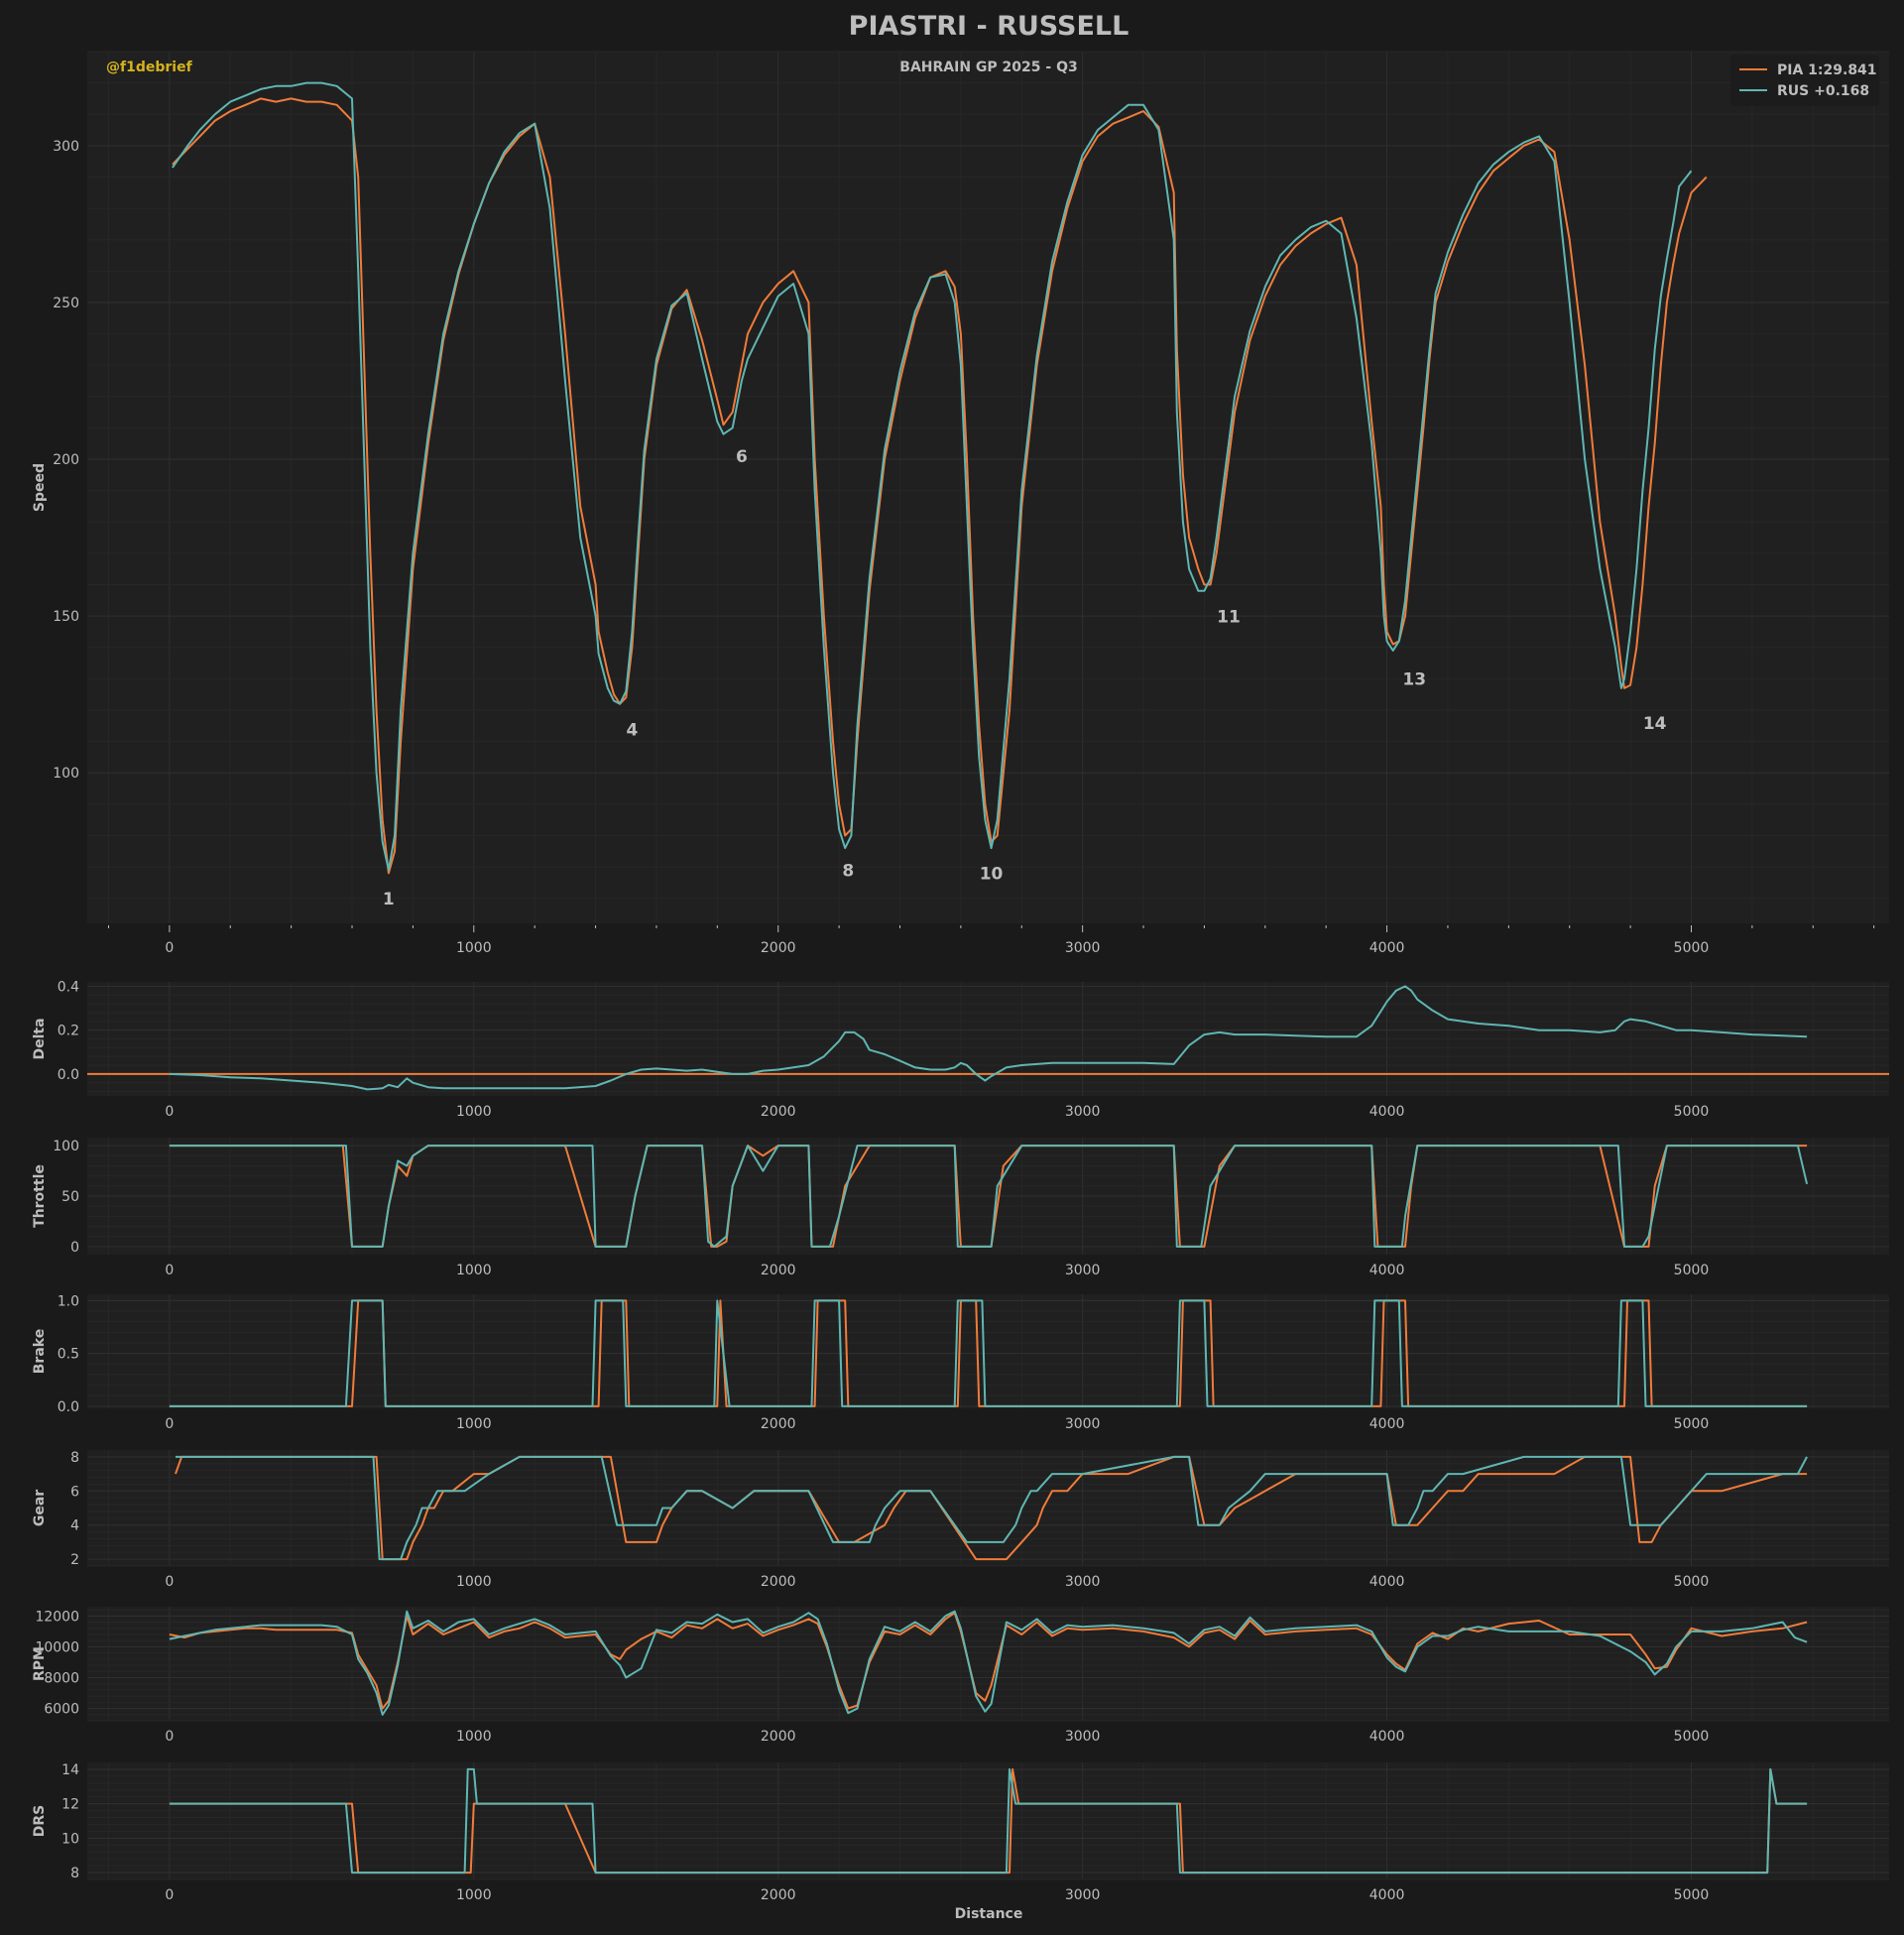 Image resolution: width=1904 pixels, height=1935 pixels. What do you see at coordinates (74, 1526) in the screenshot?
I see `gear-y-tick-label: 4` at bounding box center [74, 1526].